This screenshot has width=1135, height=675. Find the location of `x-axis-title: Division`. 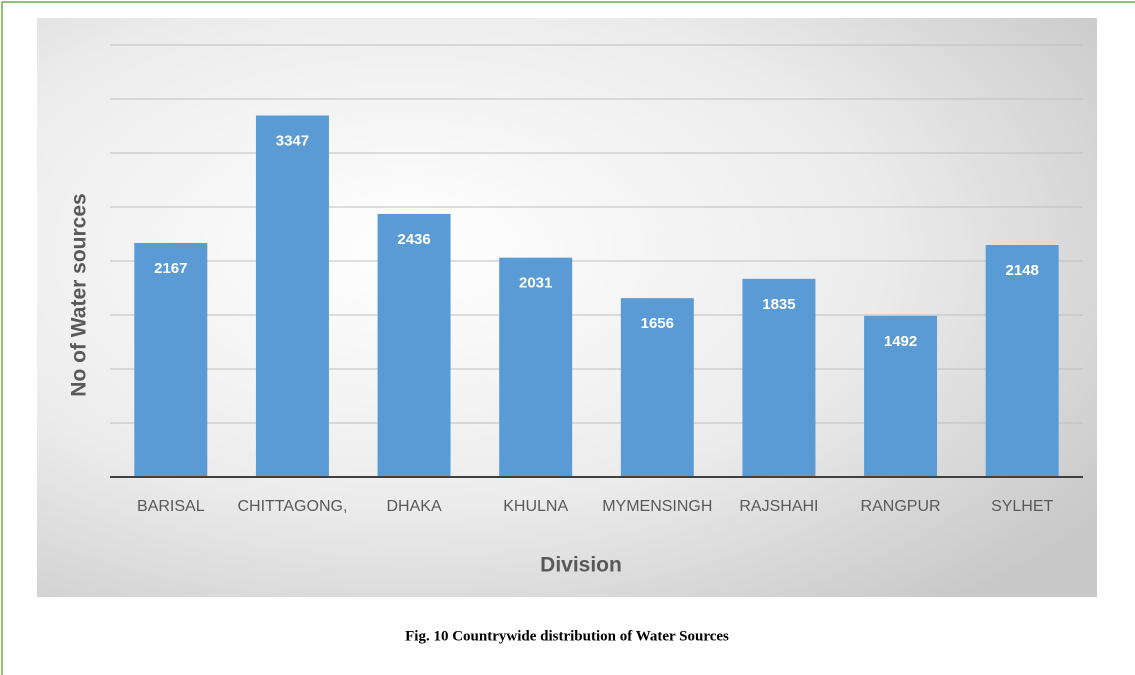

x-axis-title: Division is located at coordinates (581, 565).